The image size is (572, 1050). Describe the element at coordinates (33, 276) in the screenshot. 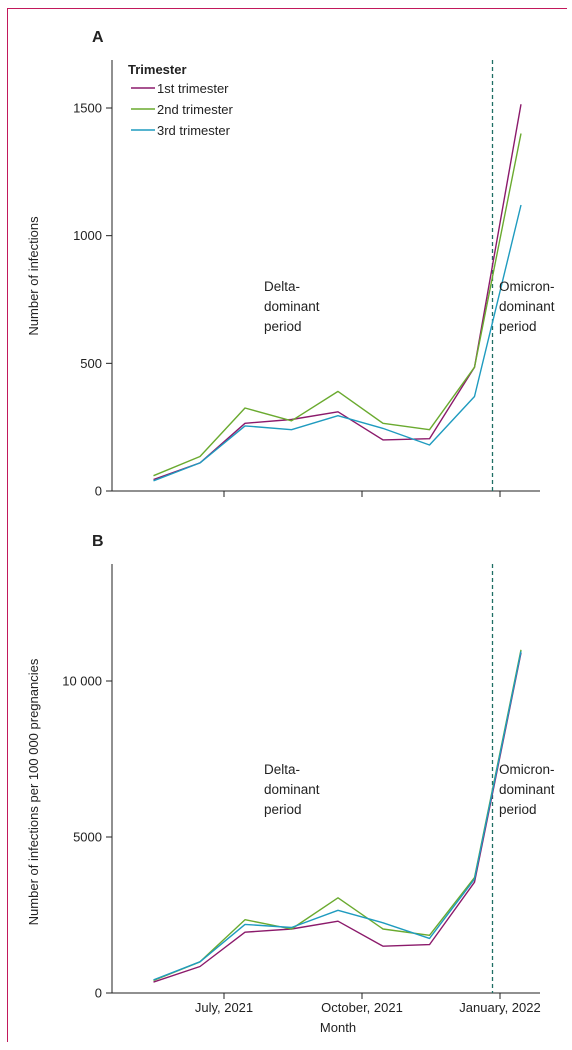

I see `panel-a-y-axis-title: Number of infections` at that location.